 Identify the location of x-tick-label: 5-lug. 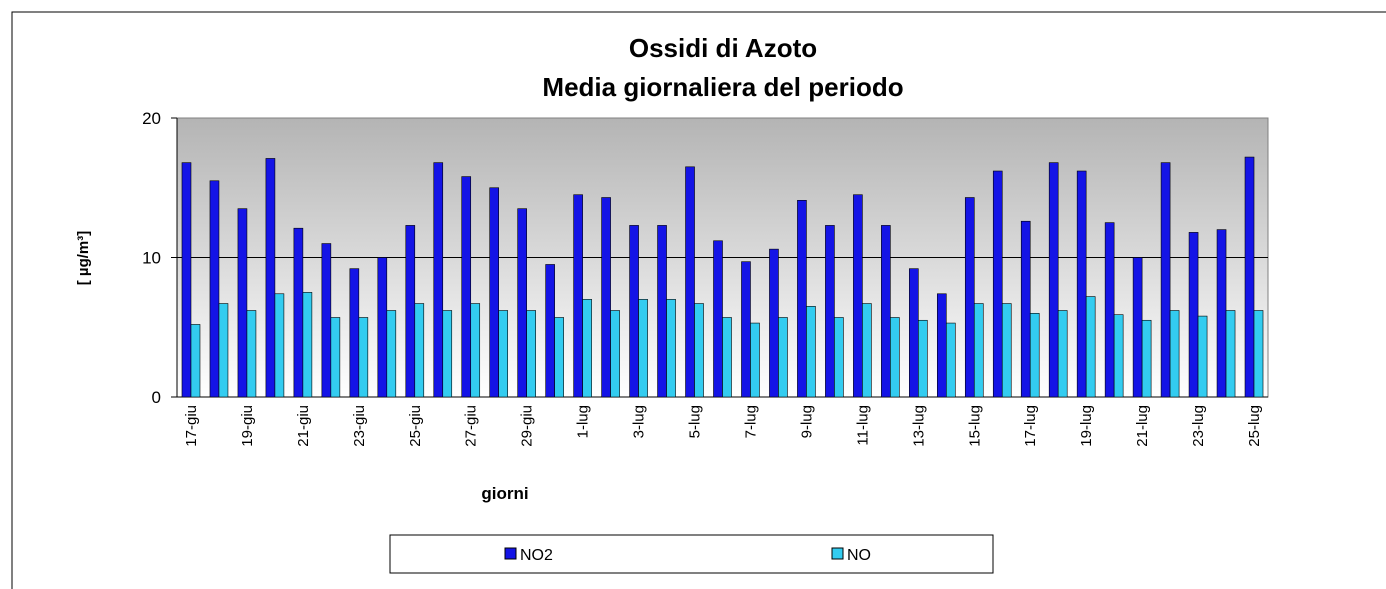
(695, 421).